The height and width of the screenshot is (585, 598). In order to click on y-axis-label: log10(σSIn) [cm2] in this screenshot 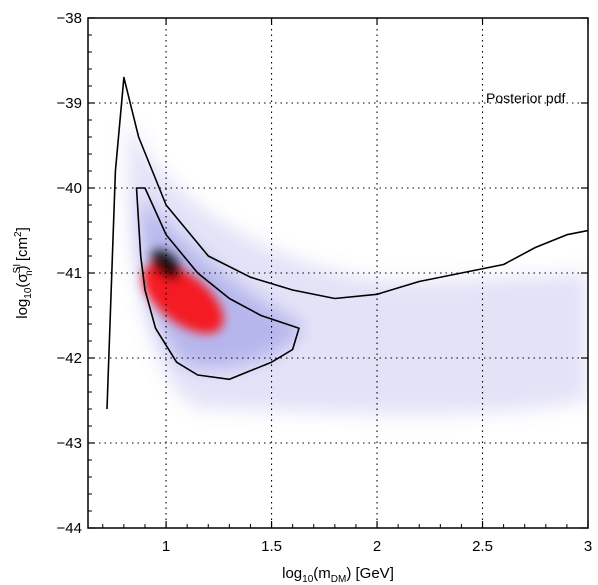, I will do `click(23, 273)`.